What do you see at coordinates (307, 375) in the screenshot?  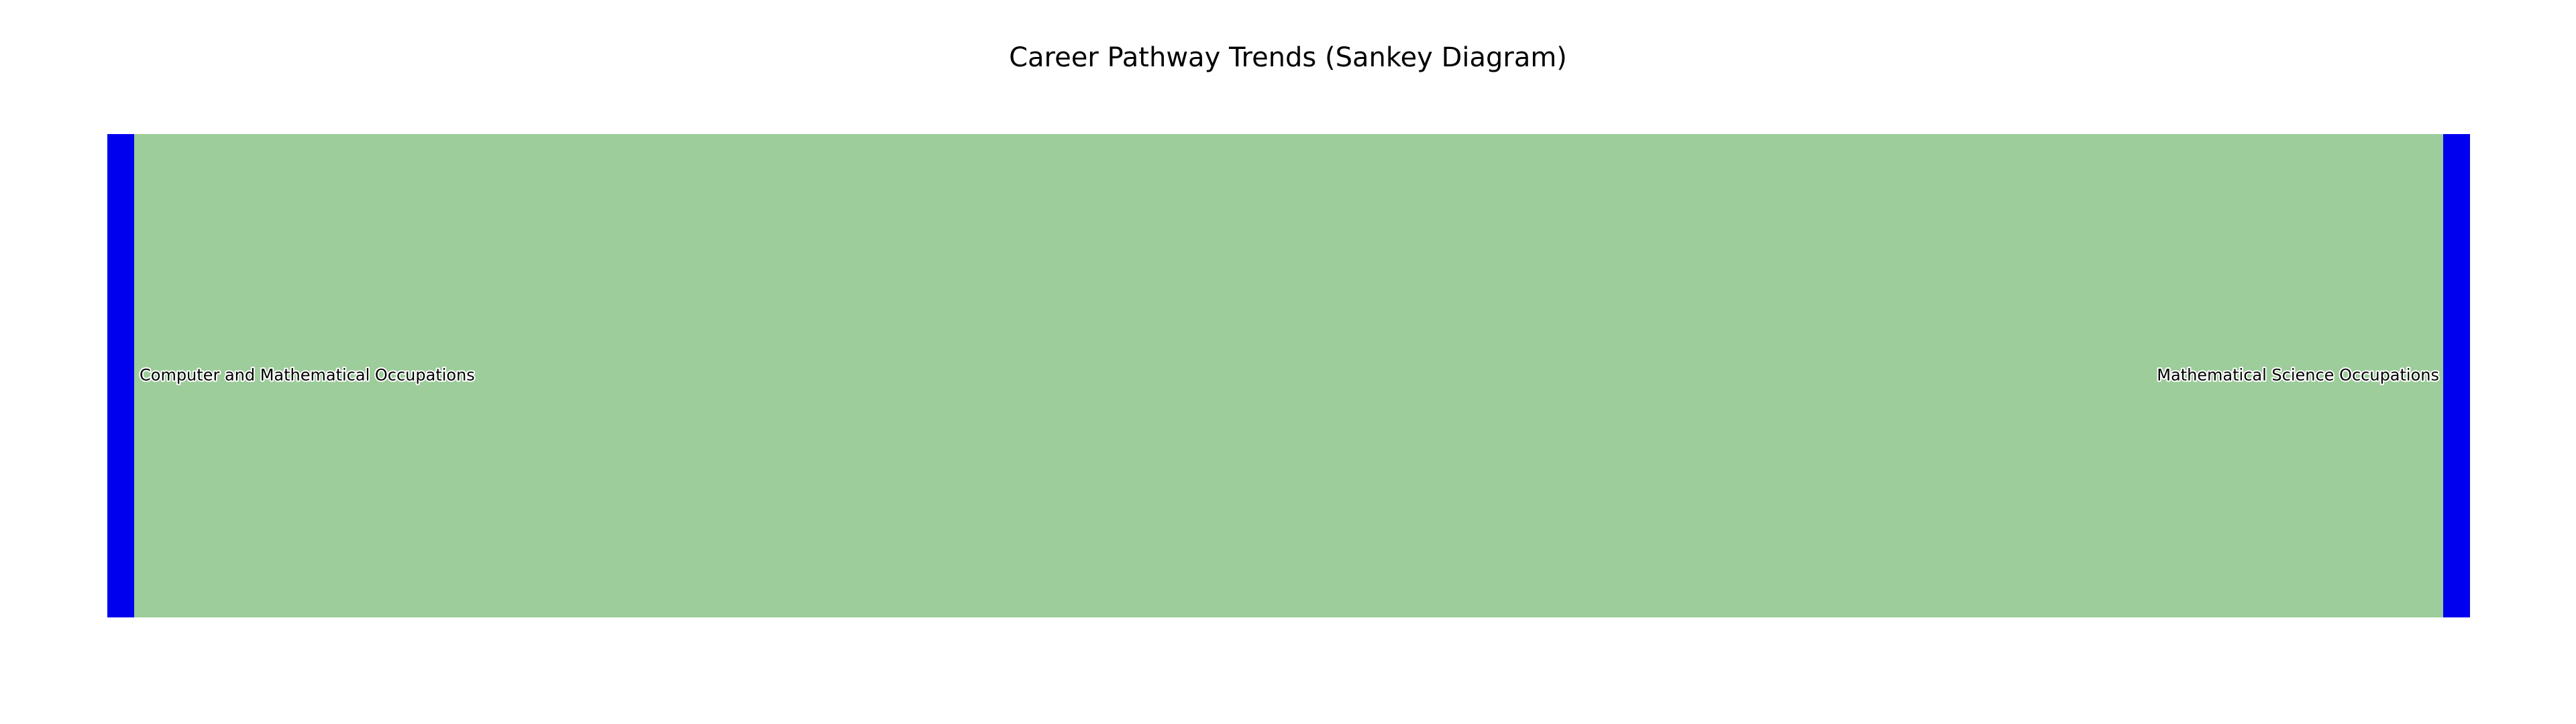 I see `sankey-node-label-0: Computer and Mathematical Occupations` at bounding box center [307, 375].